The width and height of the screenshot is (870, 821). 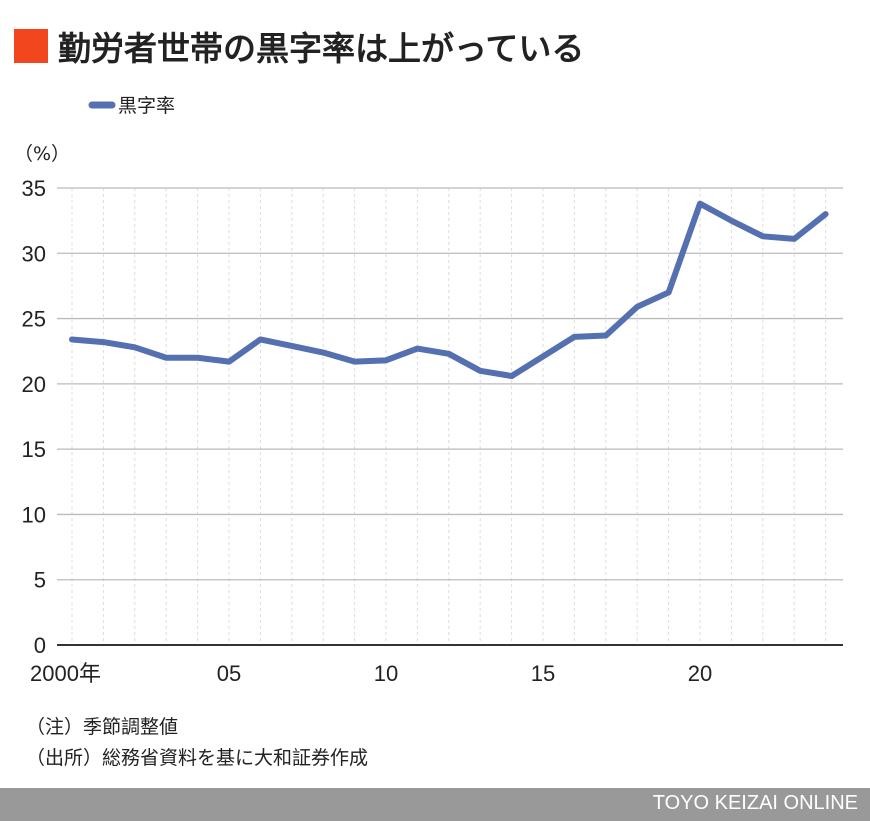 I want to click on y-tick-label: 0, so click(x=40, y=645).